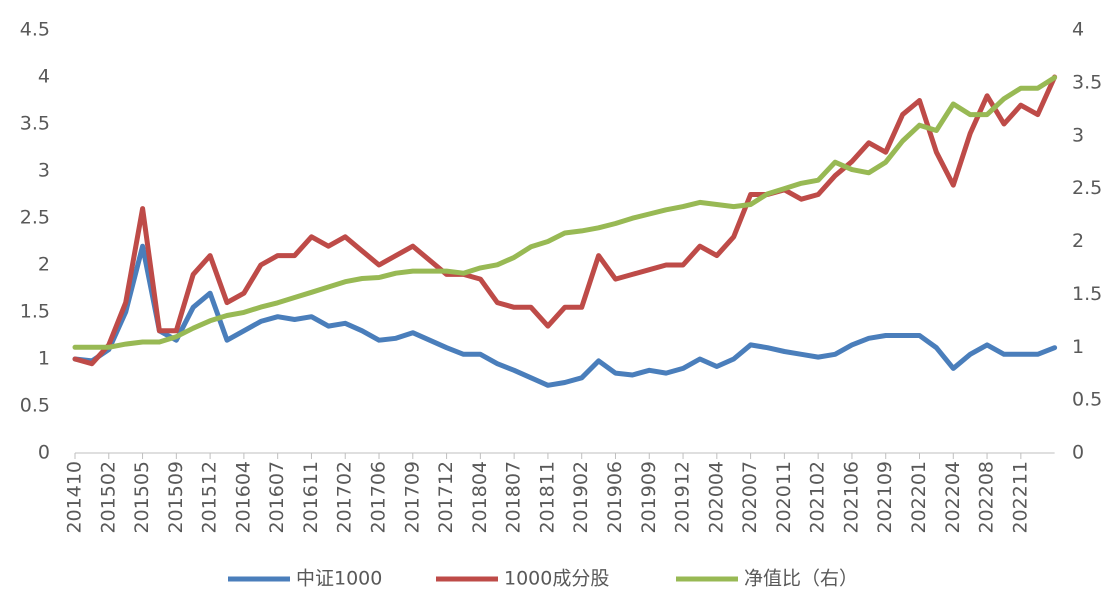 Image resolution: width=1116 pixels, height=604 pixels. I want to click on x-tick-label: 202004, so click(716, 497).